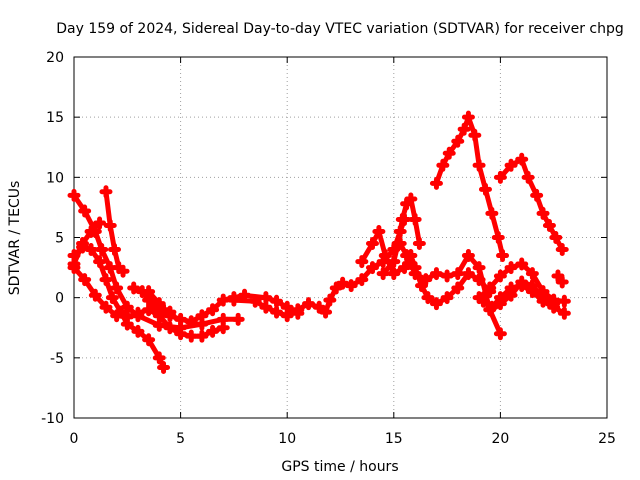  What do you see at coordinates (180, 439) in the screenshot?
I see `x-tick-label: 5` at bounding box center [180, 439].